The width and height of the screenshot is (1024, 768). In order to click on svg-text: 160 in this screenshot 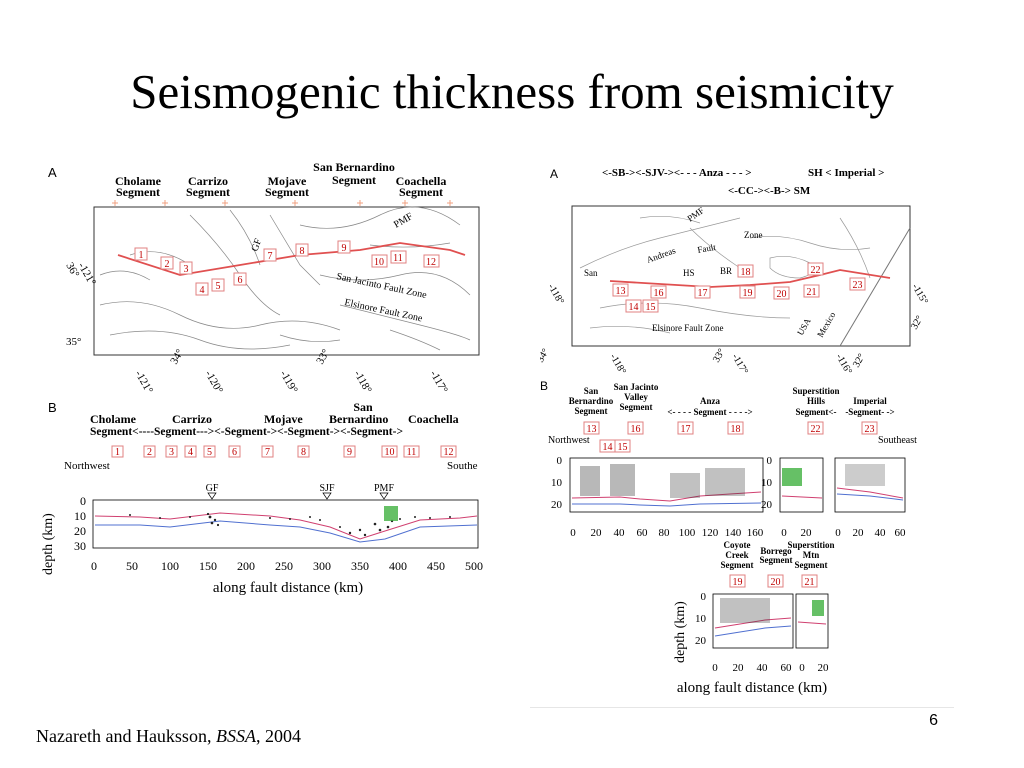, I will do `click(755, 533)`.